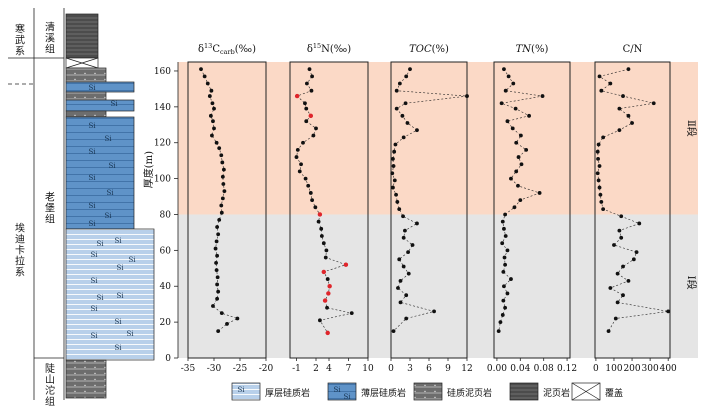  Describe the element at coordinates (448, 369) in the screenshot. I see `x-tick-label: 9` at that location.